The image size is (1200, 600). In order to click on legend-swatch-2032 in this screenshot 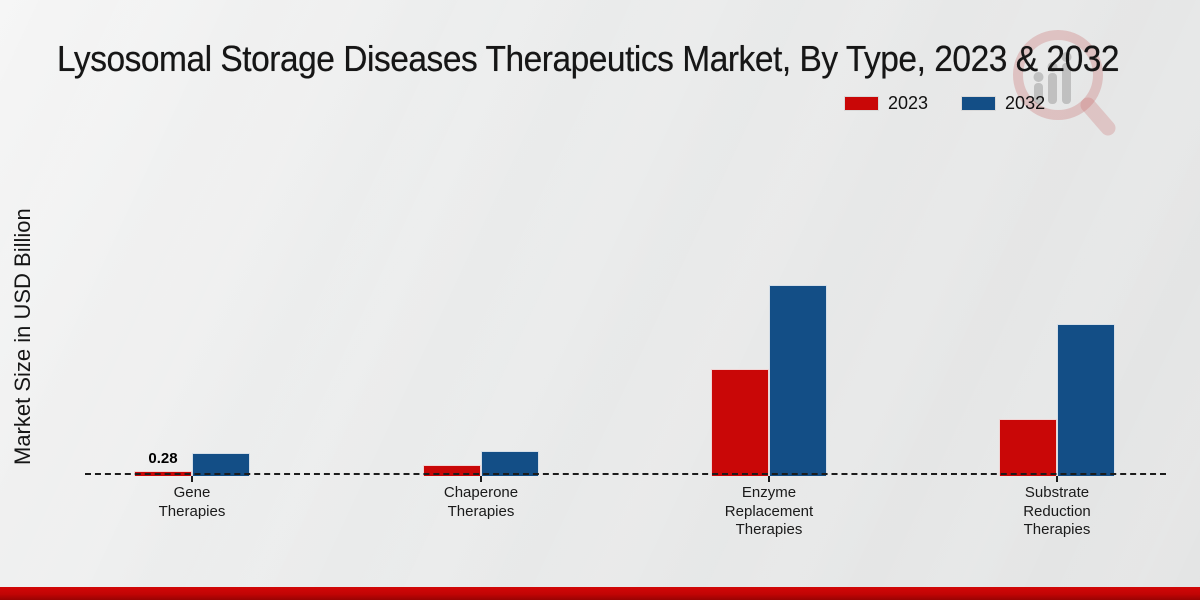, I will do `click(979, 103)`.